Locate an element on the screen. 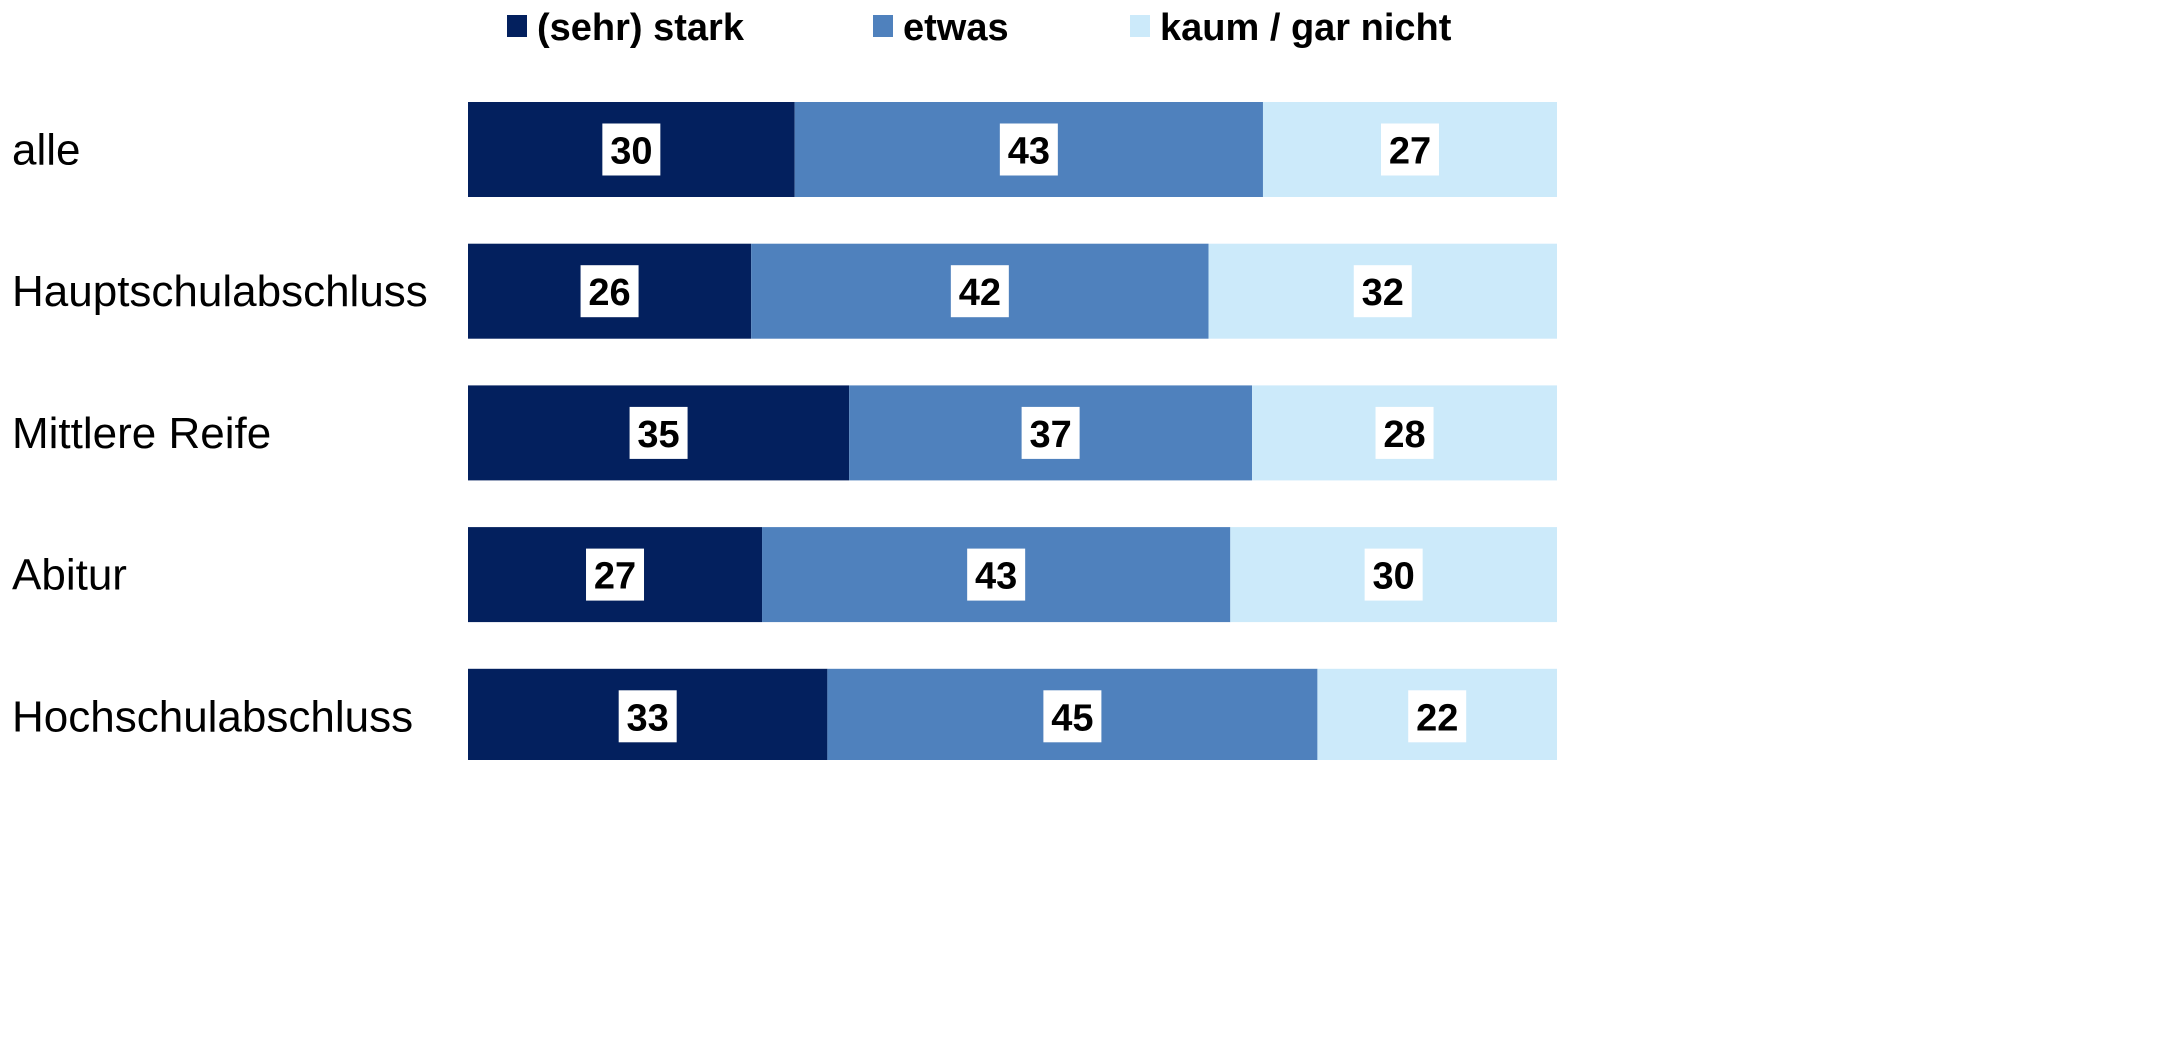 This screenshot has width=2172, height=1053. data-label-alle-etwas: 43 is located at coordinates (1029, 152).